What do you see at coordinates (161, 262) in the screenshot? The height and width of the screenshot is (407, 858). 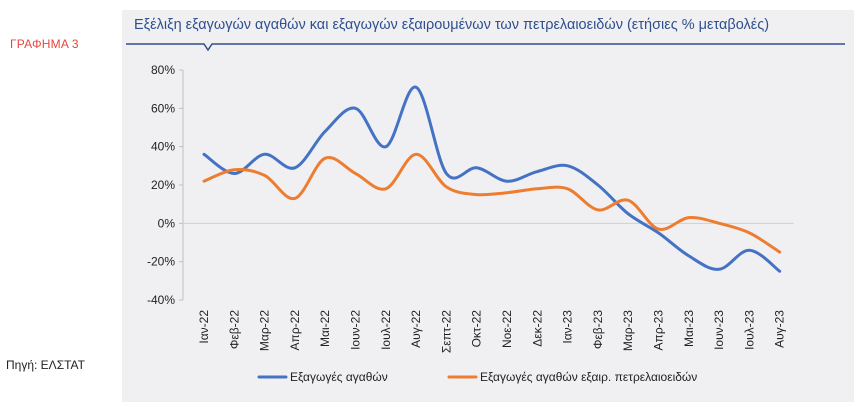 I see `y-tick-label: -20%` at bounding box center [161, 262].